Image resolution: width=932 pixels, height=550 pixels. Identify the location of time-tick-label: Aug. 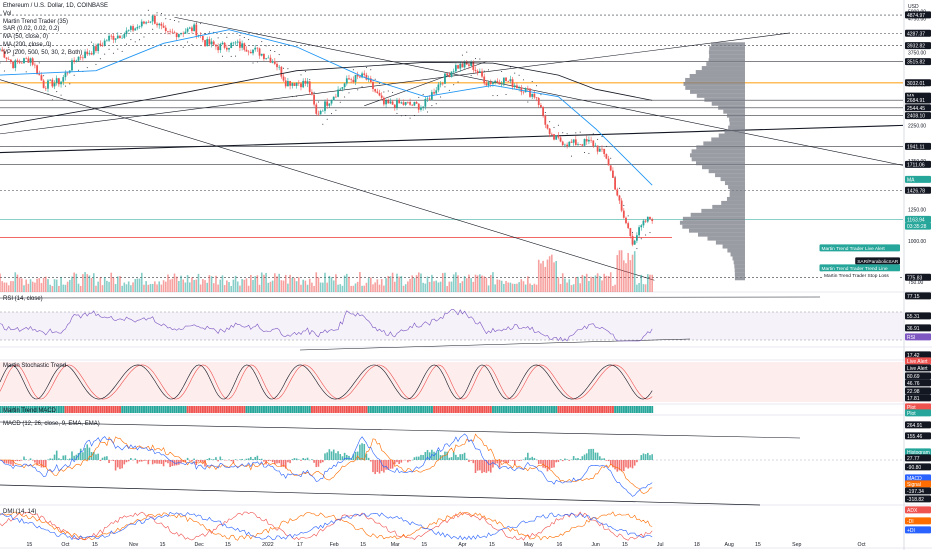
(729, 545).